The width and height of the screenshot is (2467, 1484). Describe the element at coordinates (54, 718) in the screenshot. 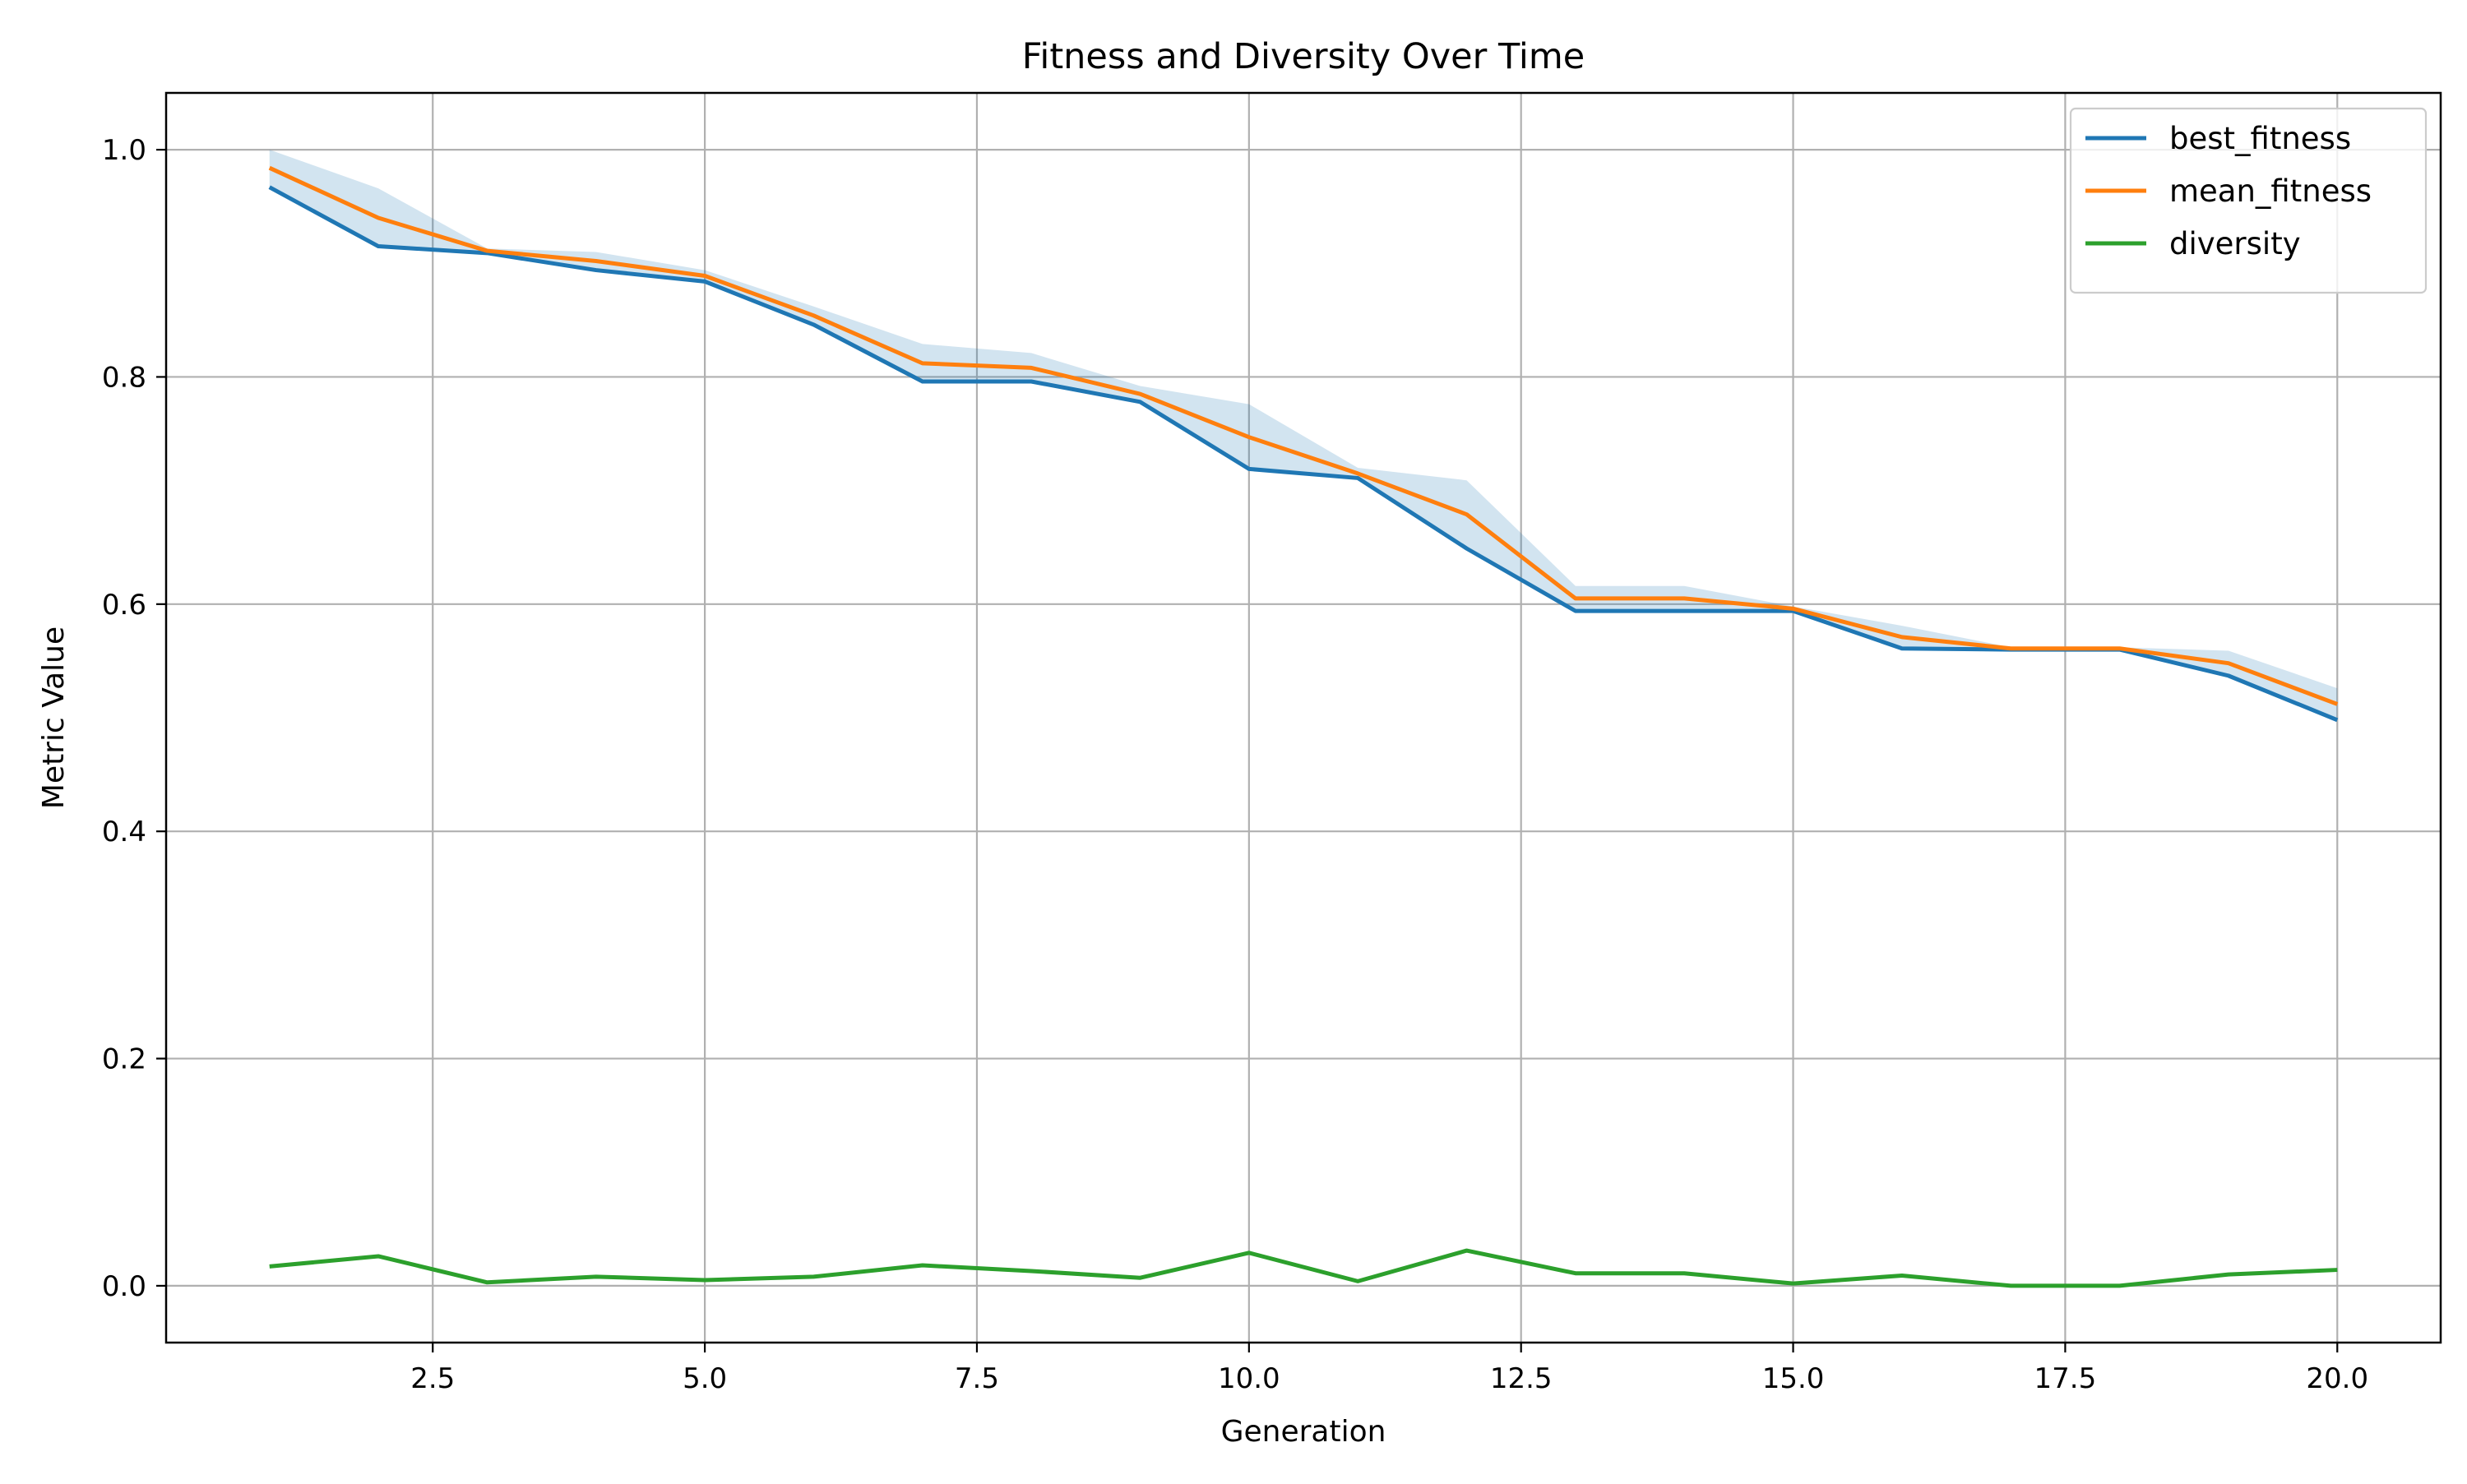

I see `y-axis-title: Metric Value` at that location.